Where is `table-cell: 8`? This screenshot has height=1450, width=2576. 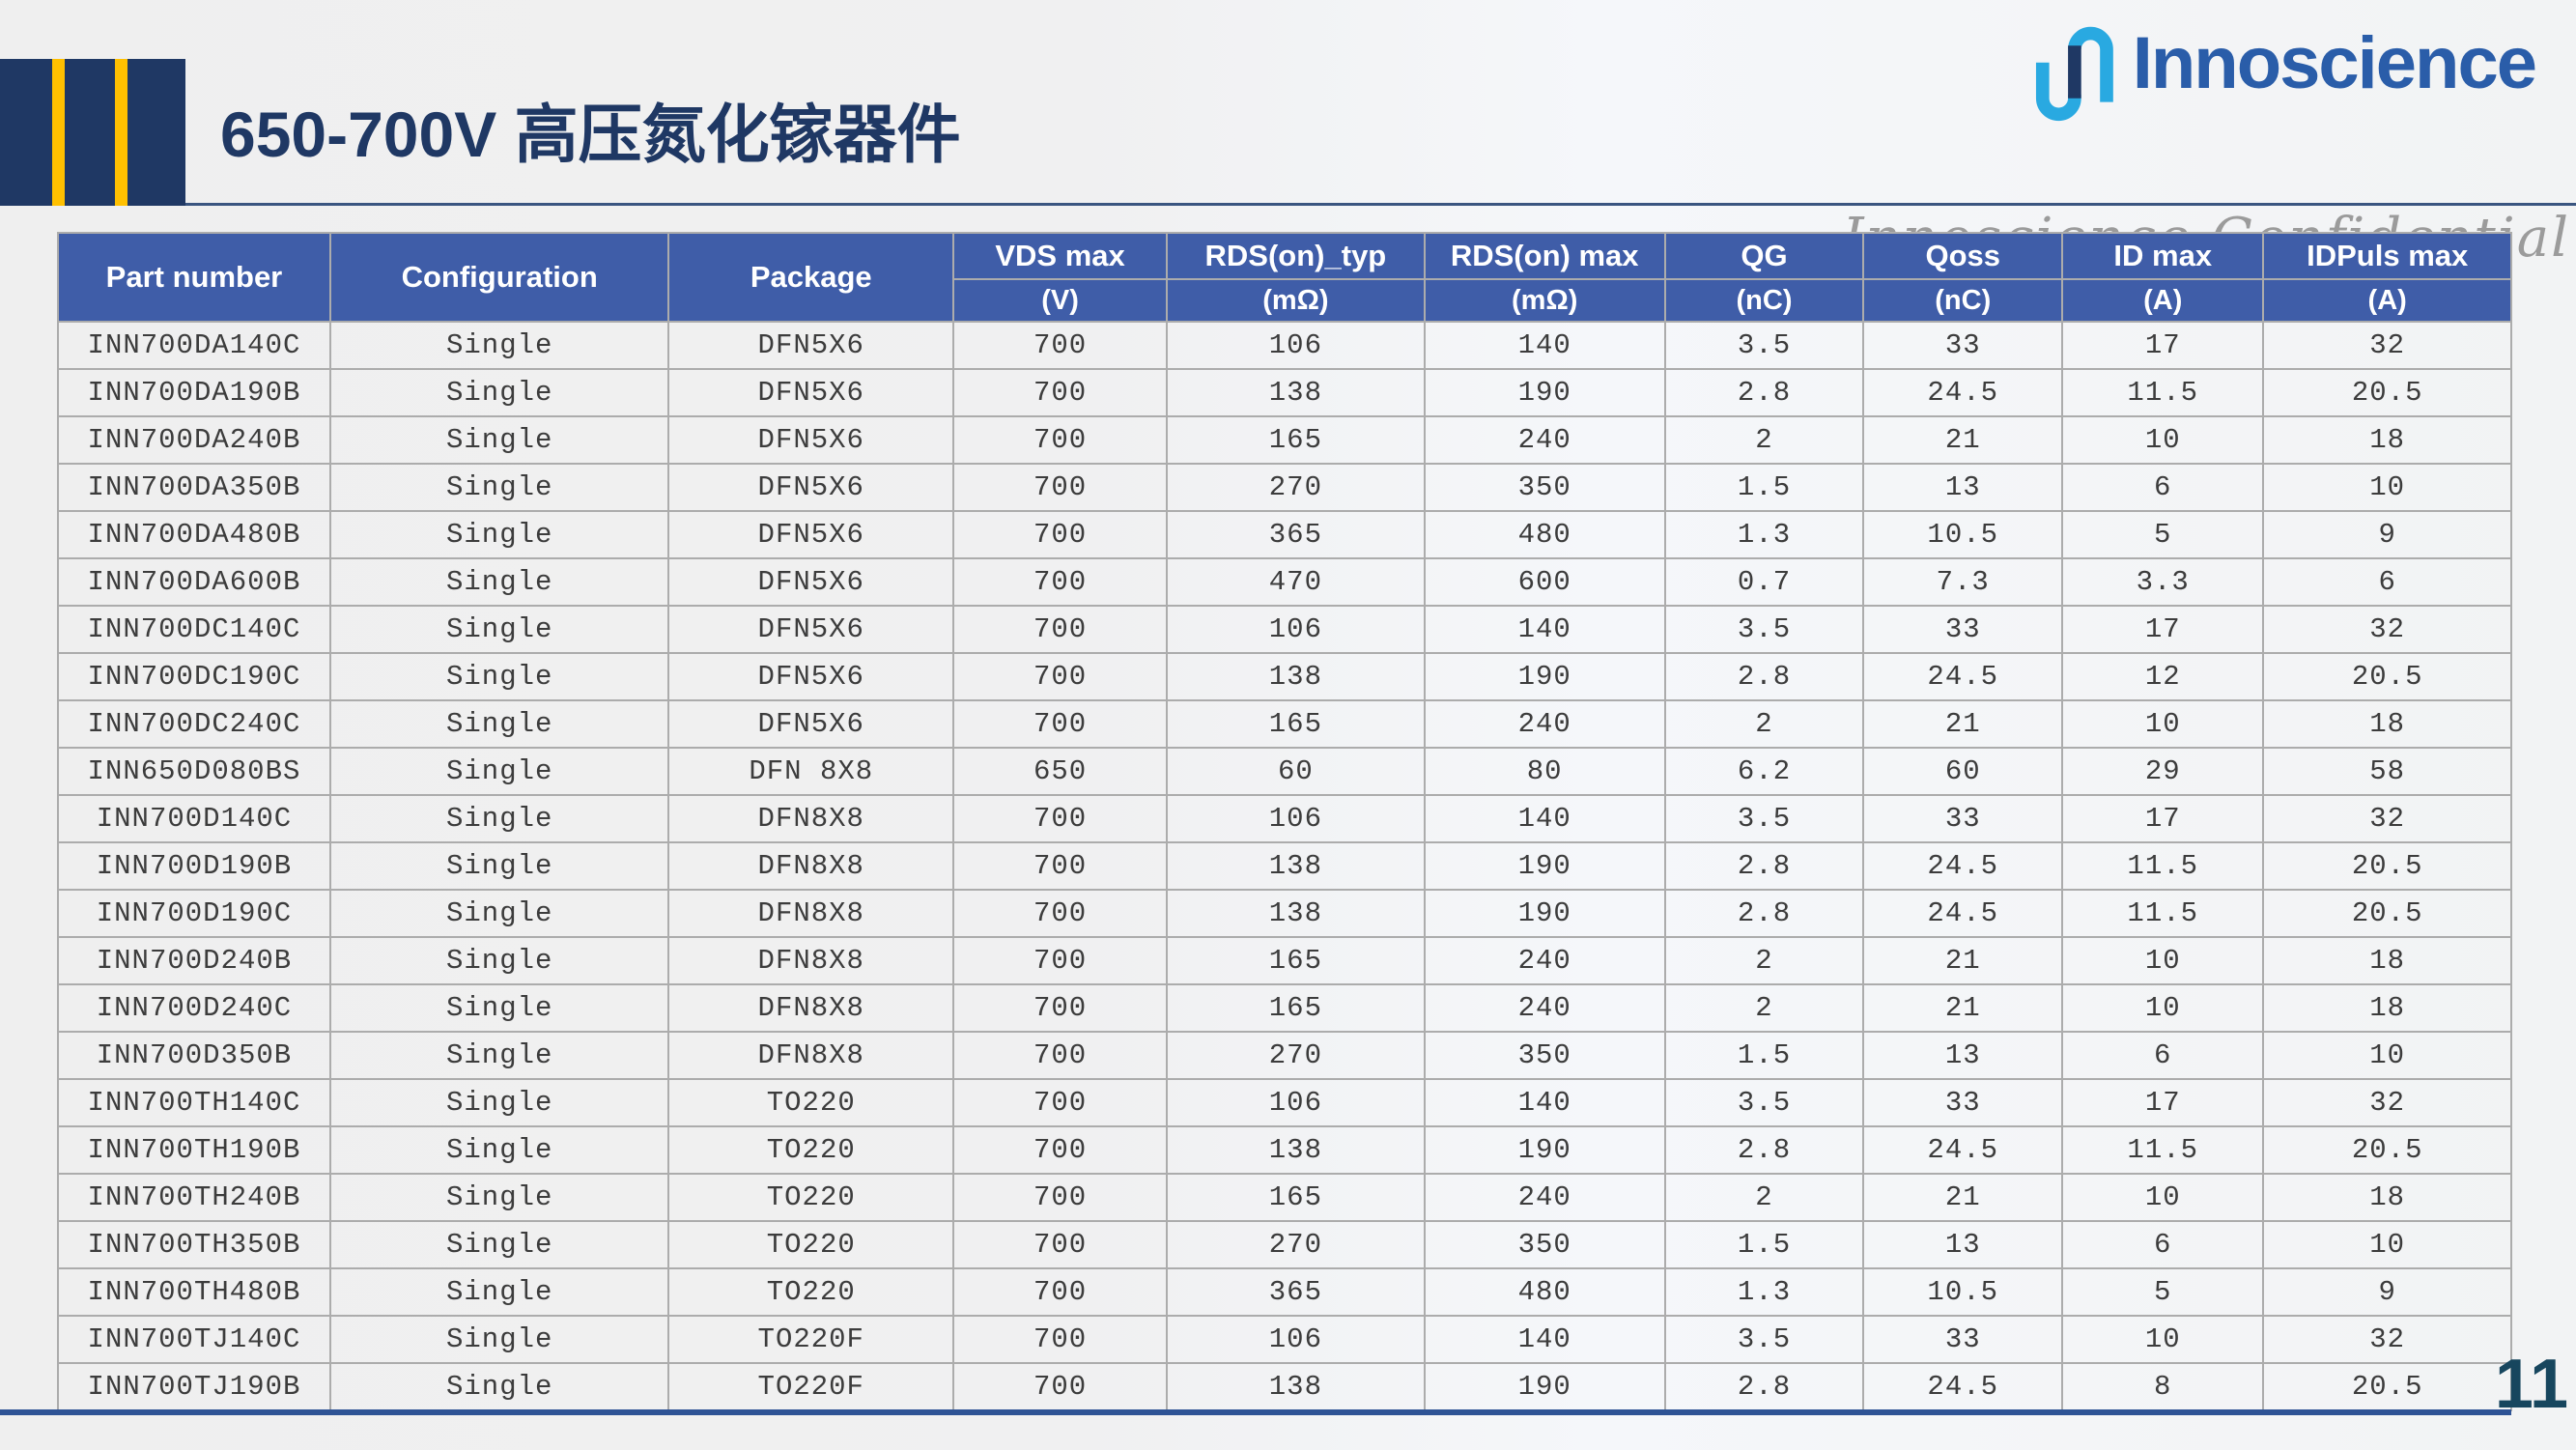
table-cell: 8 is located at coordinates (2163, 1387).